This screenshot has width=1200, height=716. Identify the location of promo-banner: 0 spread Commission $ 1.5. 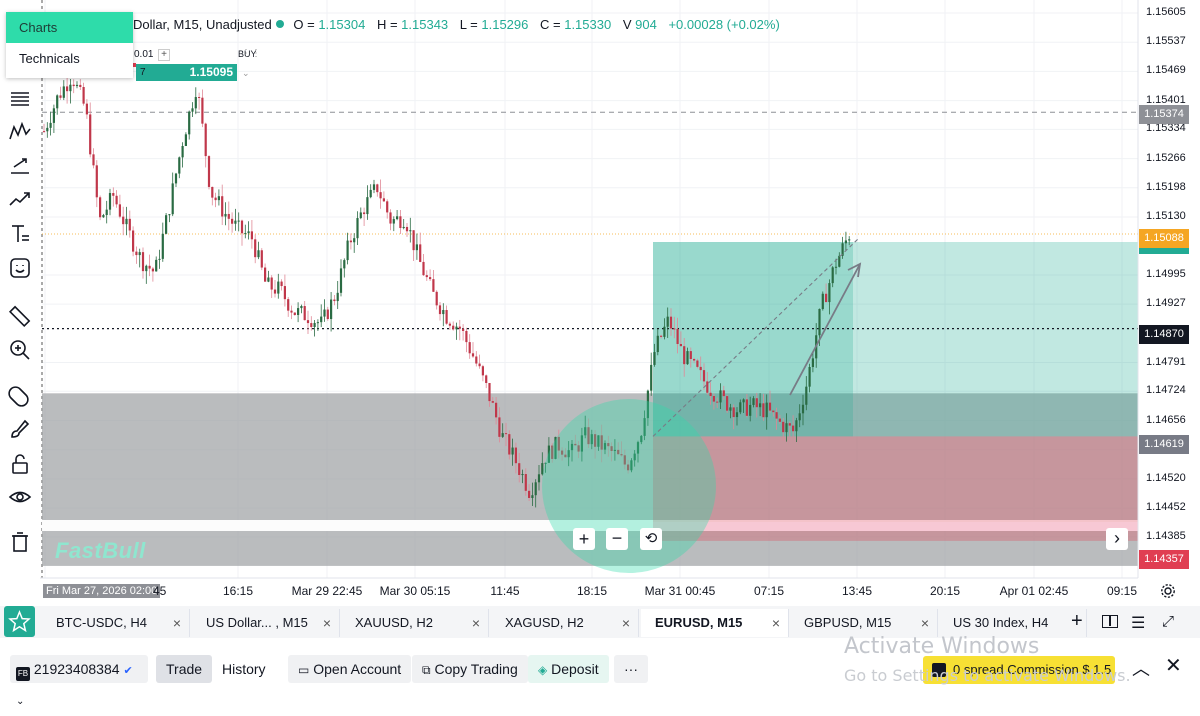
(1019, 670).